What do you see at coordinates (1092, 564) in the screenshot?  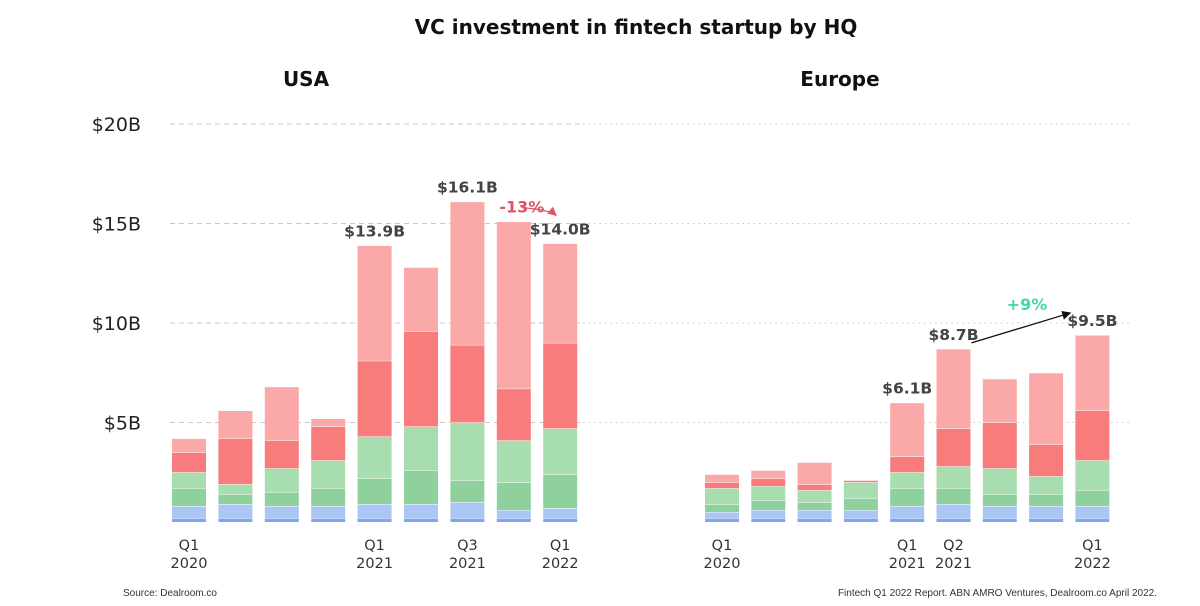 I see `x-tick-year-europe: 2022` at bounding box center [1092, 564].